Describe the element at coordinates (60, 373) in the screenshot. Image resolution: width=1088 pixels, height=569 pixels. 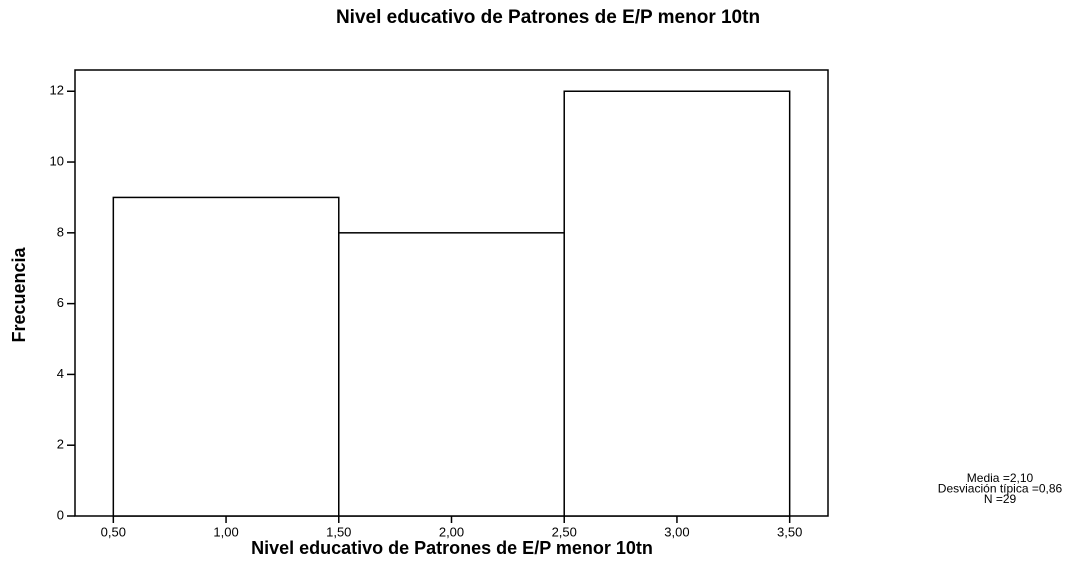
I see `y-tick-label: 4` at that location.